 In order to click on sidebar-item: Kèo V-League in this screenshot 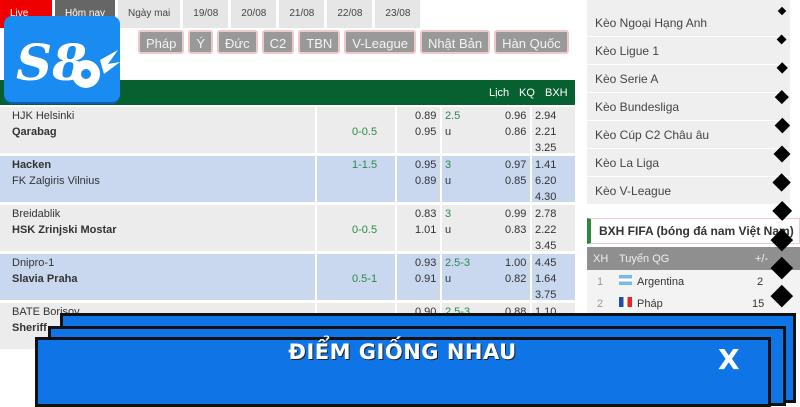, I will do `click(688, 191)`.